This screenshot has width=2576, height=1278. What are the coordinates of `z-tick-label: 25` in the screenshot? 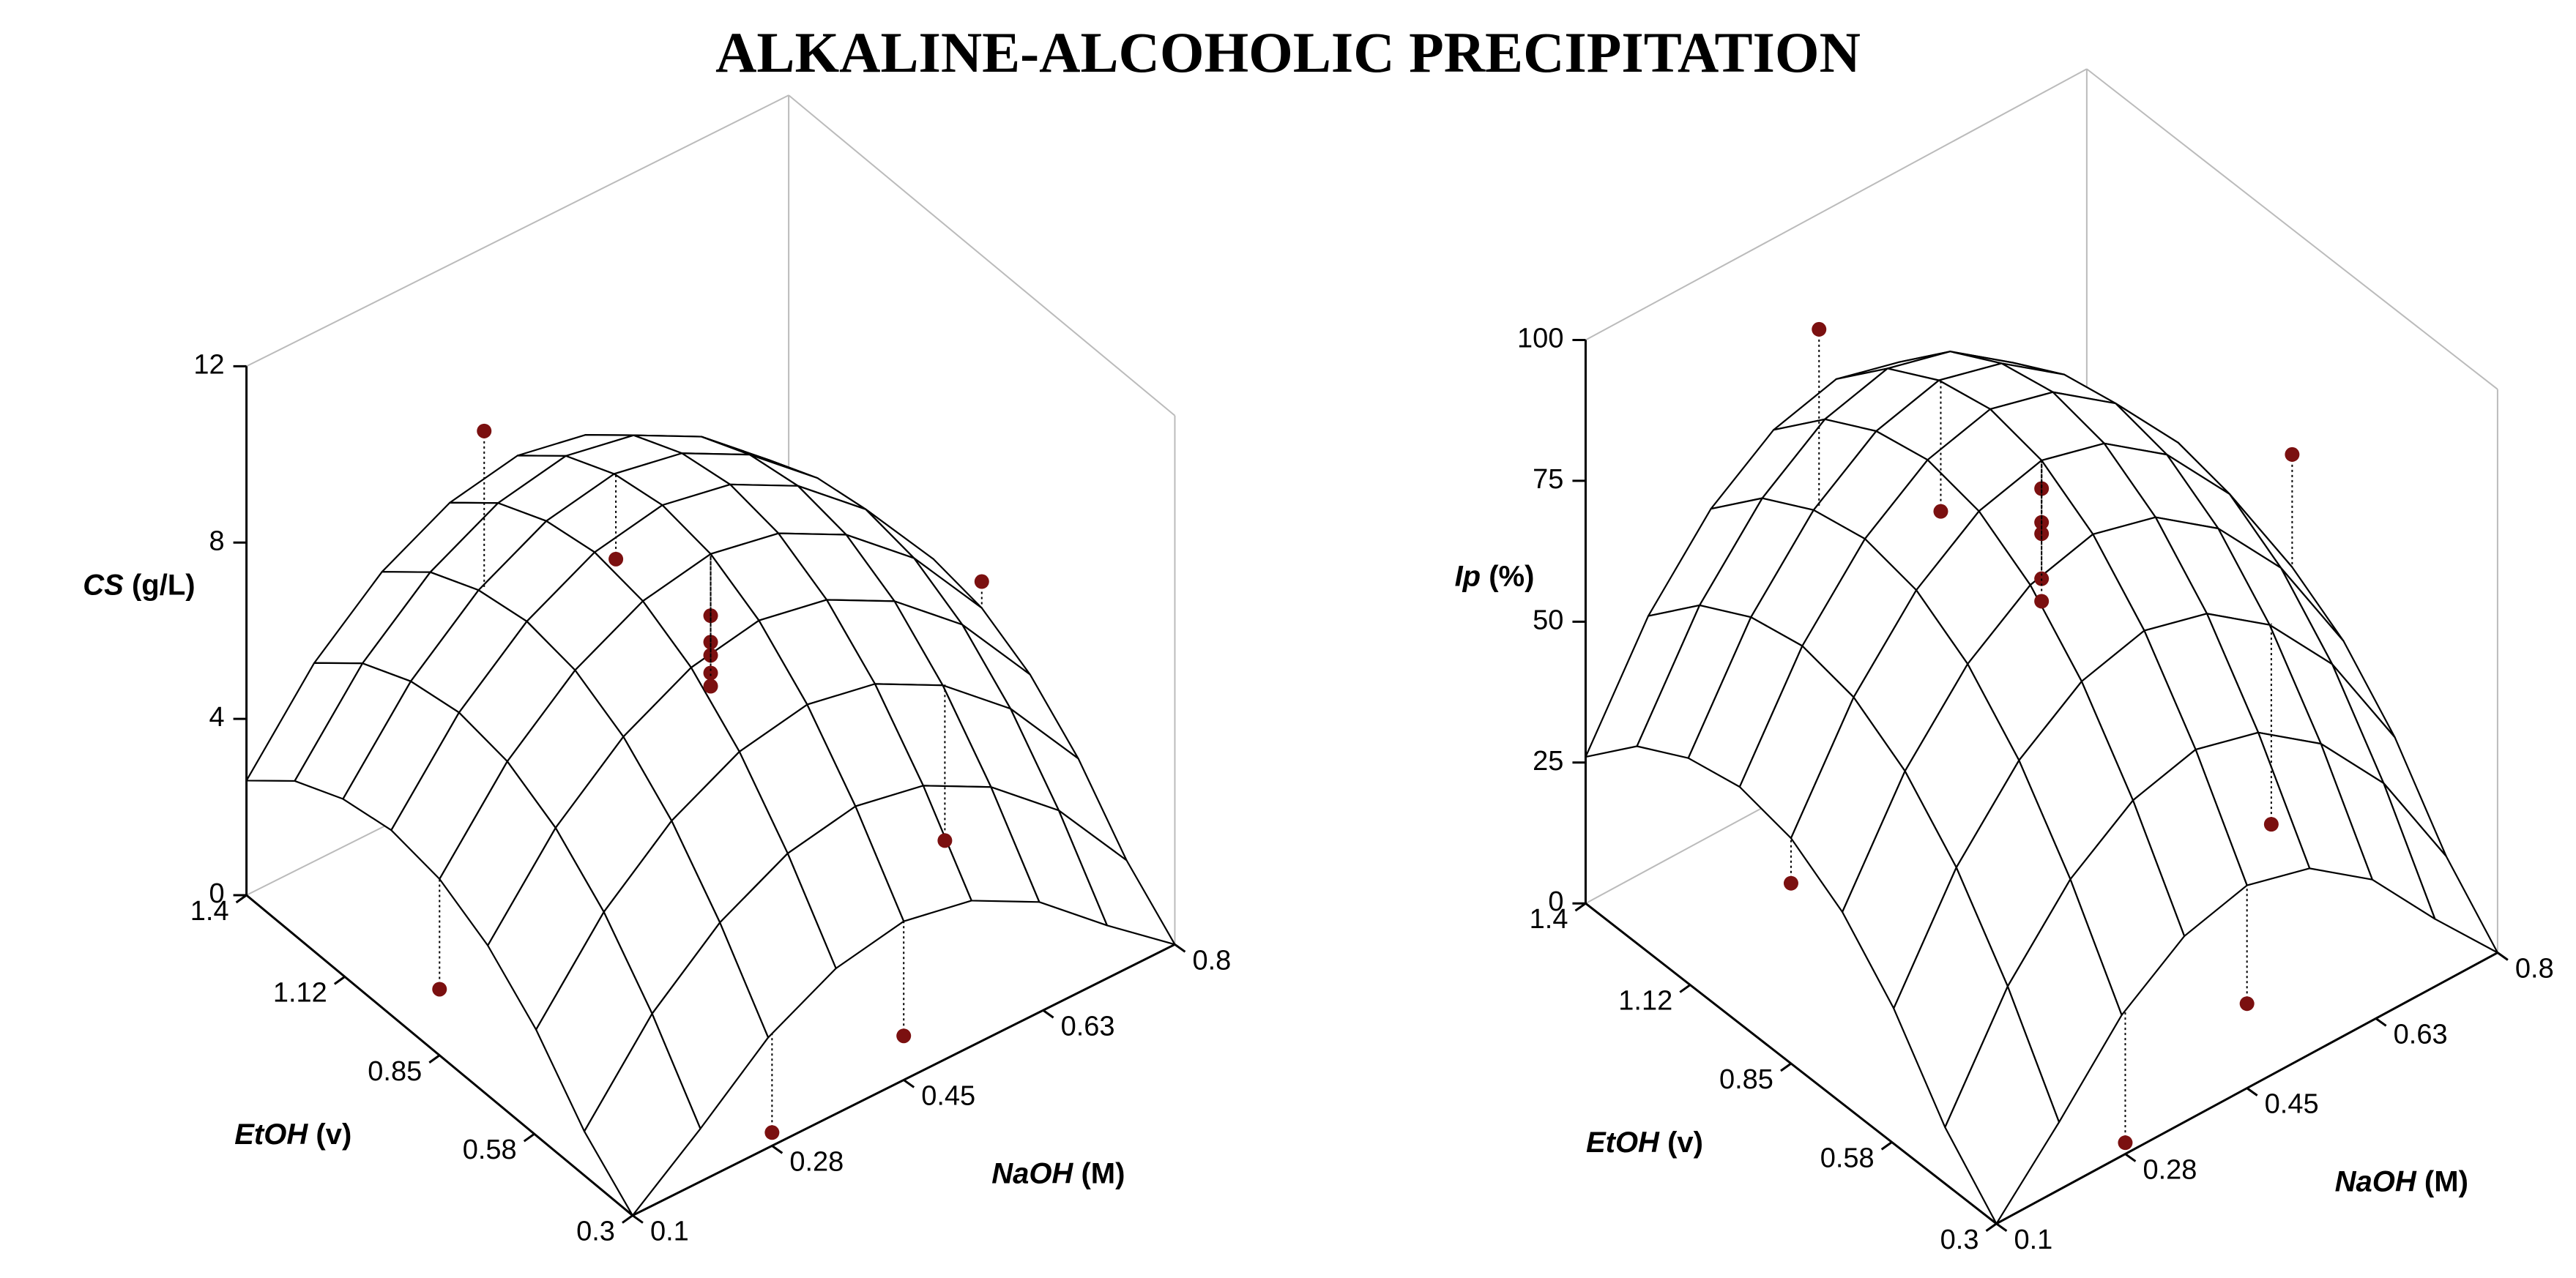 It's located at (1548, 761).